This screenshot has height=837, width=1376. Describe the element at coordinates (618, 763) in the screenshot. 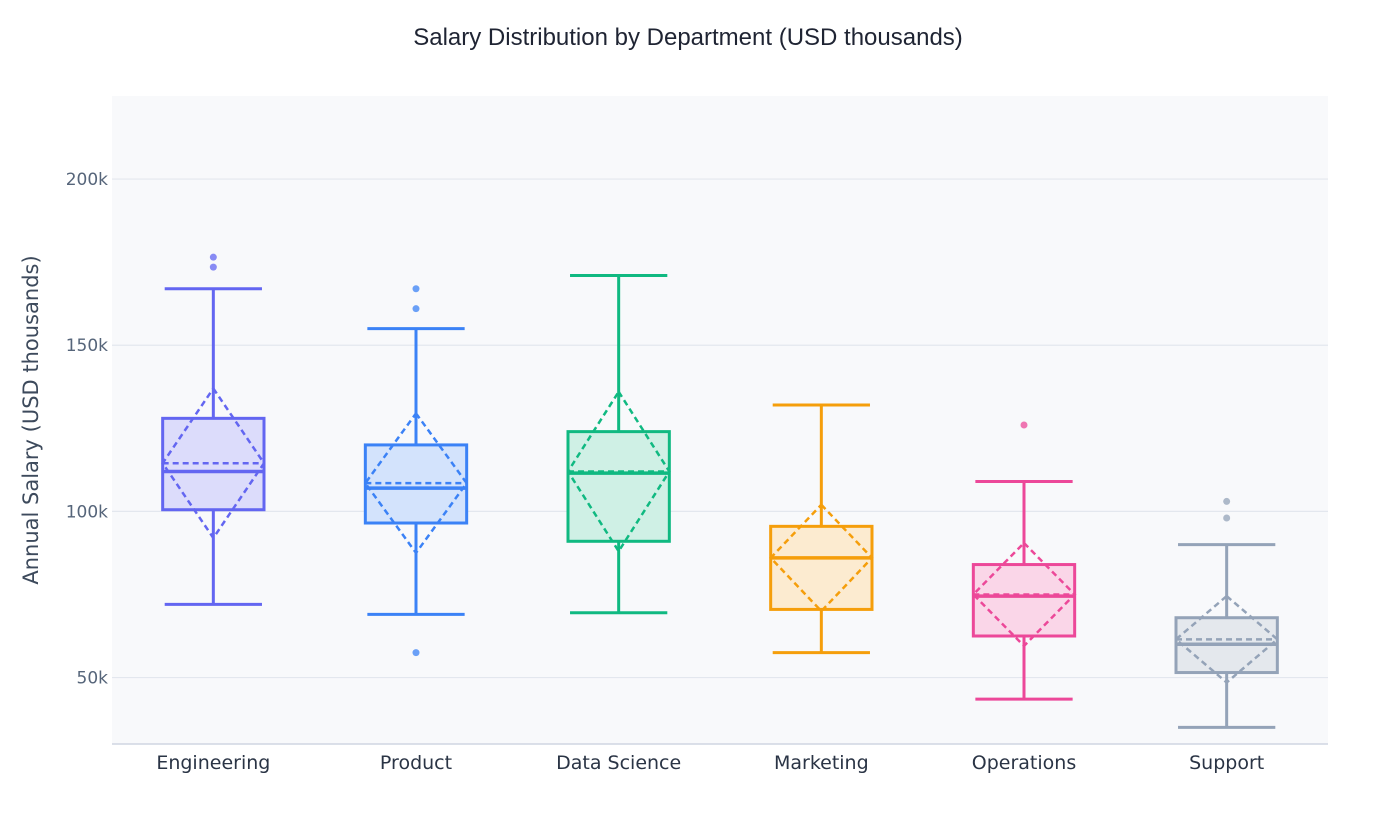

I see `x-category-label-2: Data Science` at that location.